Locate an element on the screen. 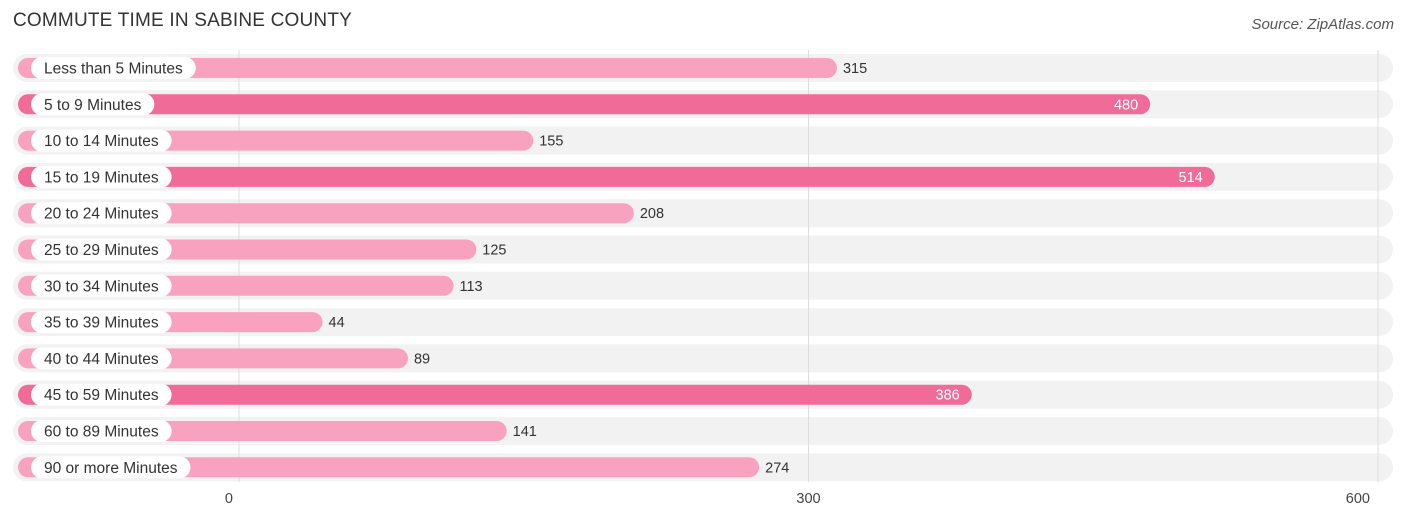 Image resolution: width=1406 pixels, height=522 pixels. chart-title: COMMUTE TIME IN SABINE COUNTY is located at coordinates (183, 20).